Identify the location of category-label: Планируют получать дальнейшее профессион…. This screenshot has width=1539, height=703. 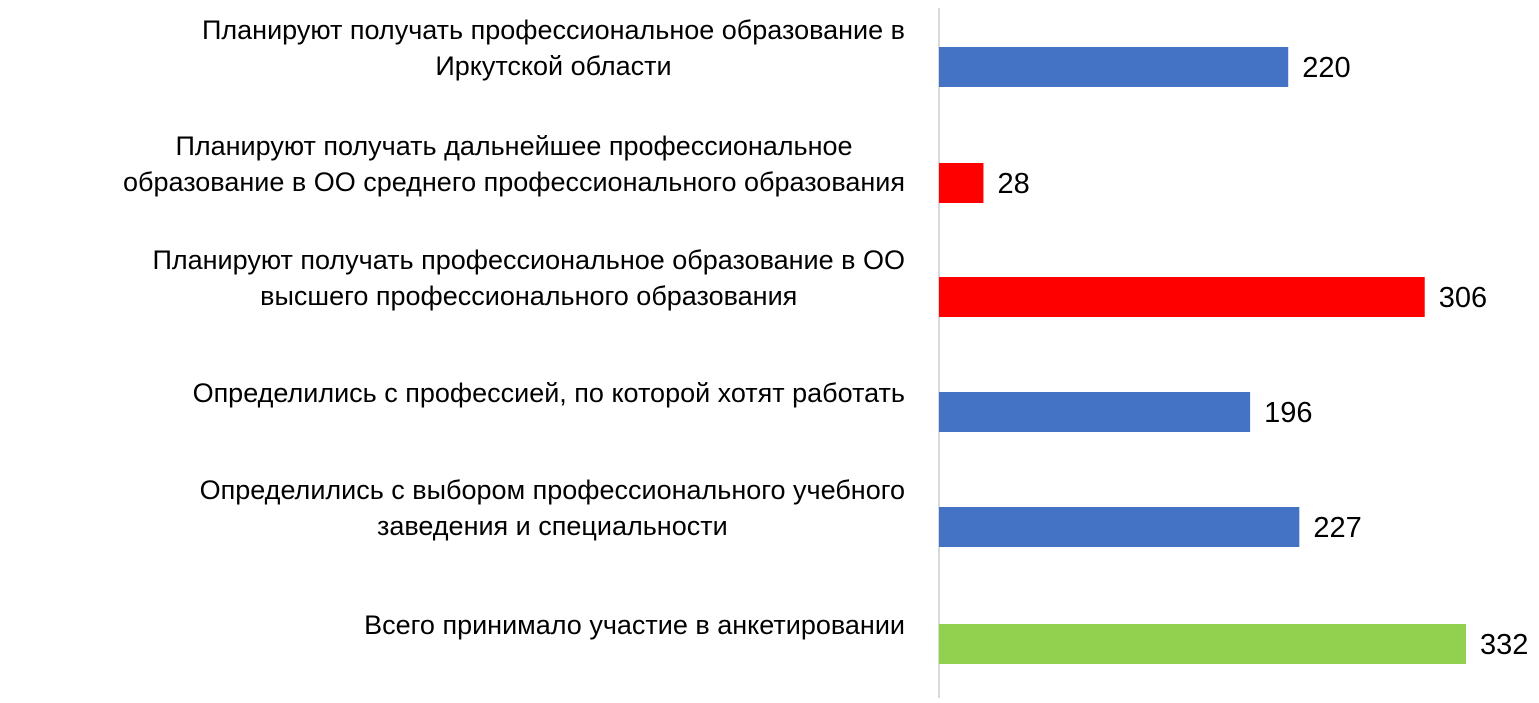
(514, 164).